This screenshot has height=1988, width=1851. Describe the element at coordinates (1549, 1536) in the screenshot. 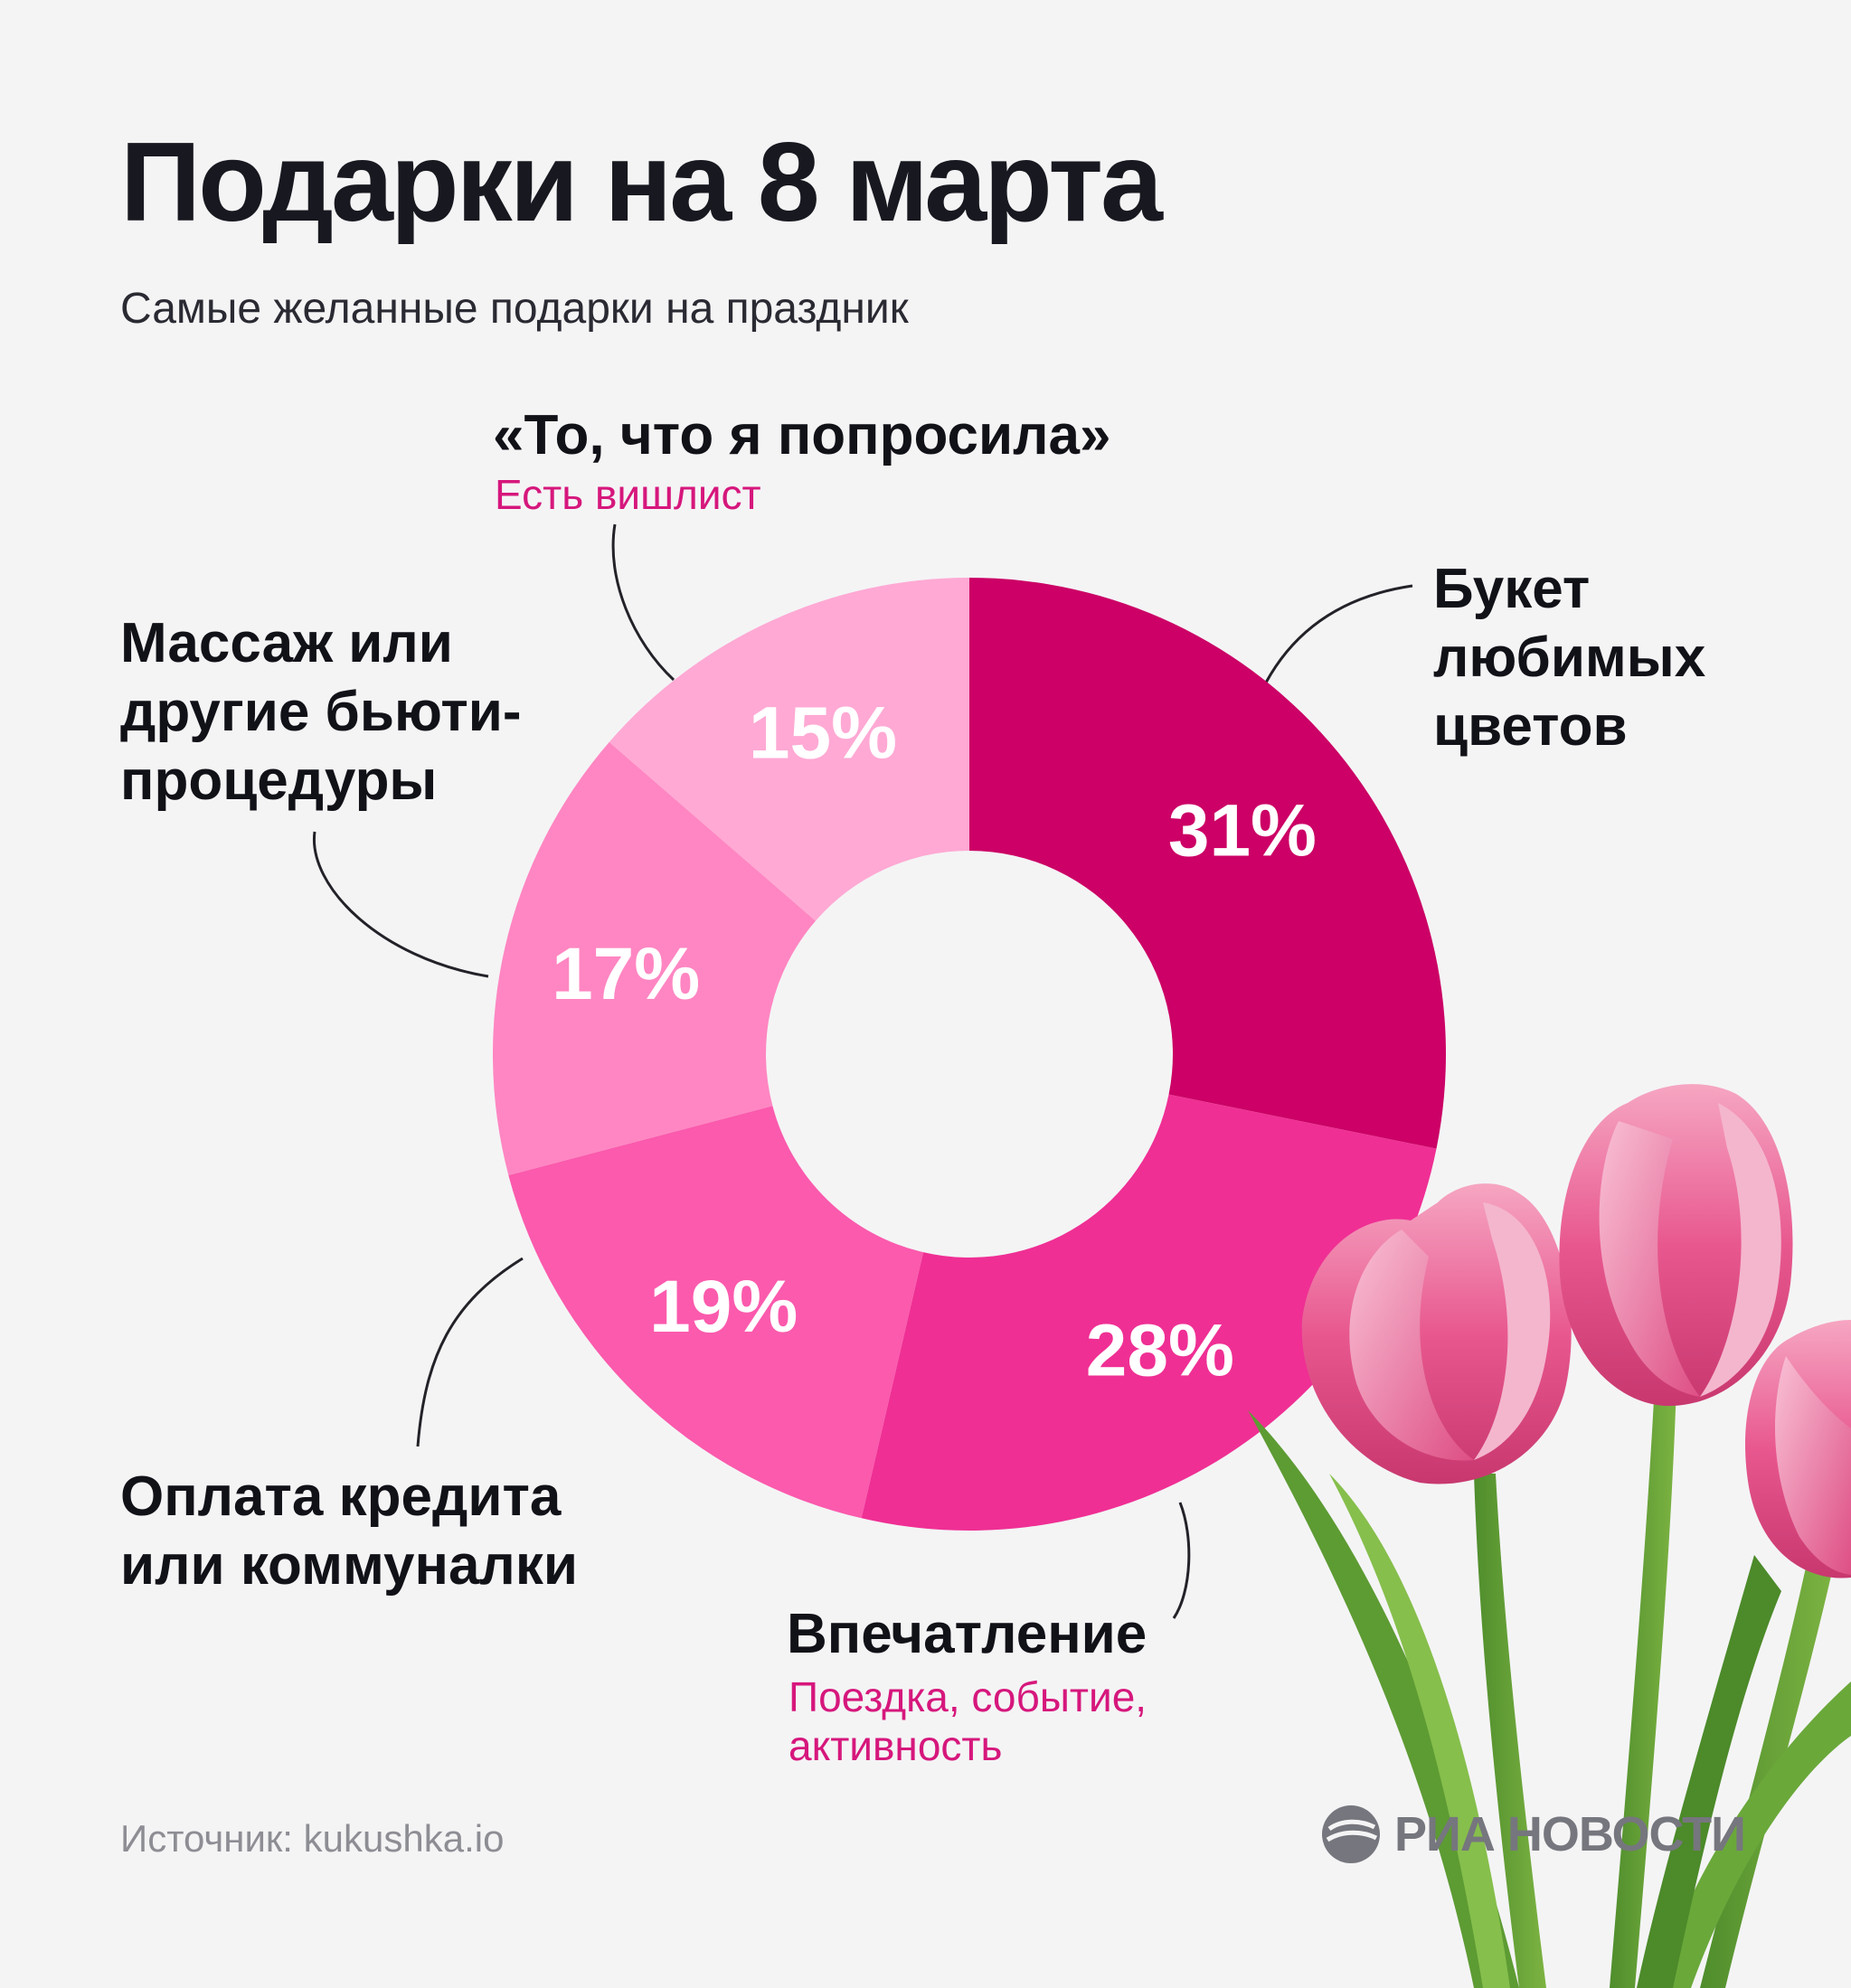

I see `tulips-illustration` at that location.